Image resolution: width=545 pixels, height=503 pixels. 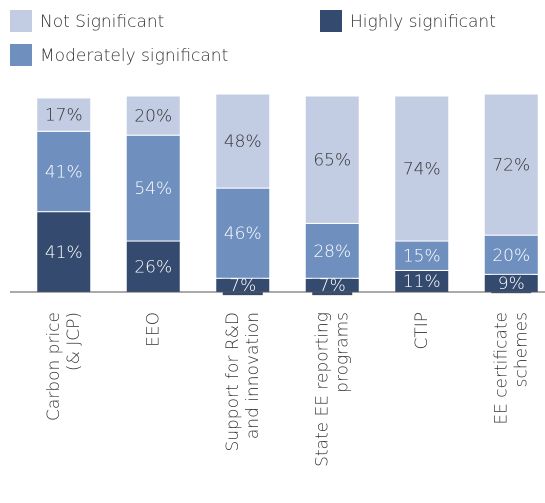 I want to click on x-tick-label: Carbon price, so click(x=54, y=366).